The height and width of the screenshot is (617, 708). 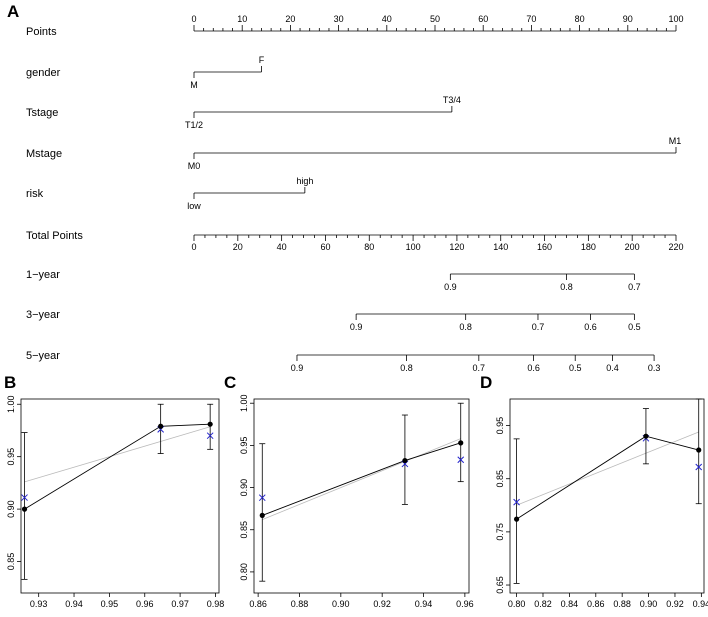 I want to click on level-label: M, so click(x=194, y=85).